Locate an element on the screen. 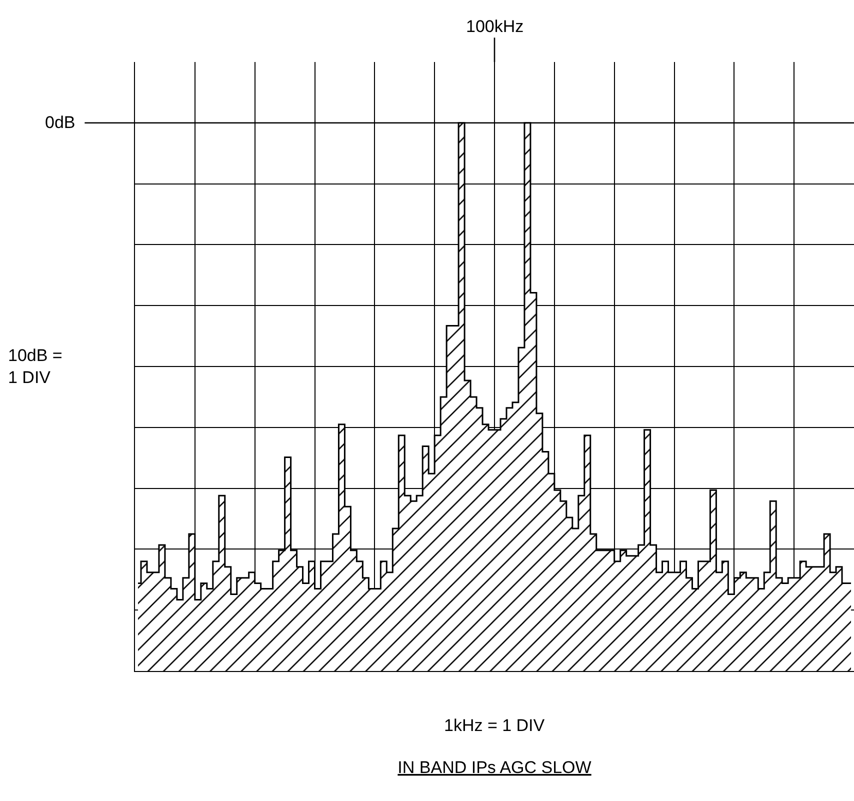  text: IN BAND IPs AGC SLOW is located at coordinates (495, 767).